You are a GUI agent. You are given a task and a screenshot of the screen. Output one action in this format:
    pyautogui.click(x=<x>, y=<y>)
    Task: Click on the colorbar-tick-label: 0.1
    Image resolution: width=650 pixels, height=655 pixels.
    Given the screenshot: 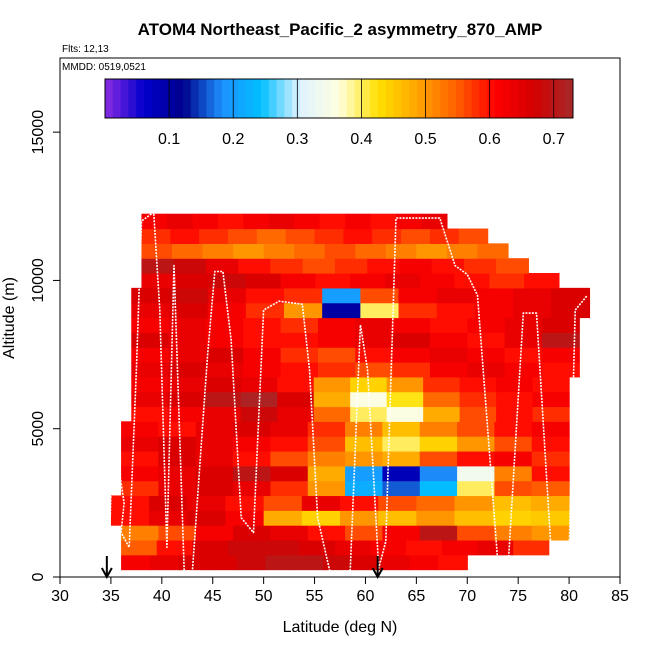 What is the action you would take?
    pyautogui.click(x=169, y=139)
    